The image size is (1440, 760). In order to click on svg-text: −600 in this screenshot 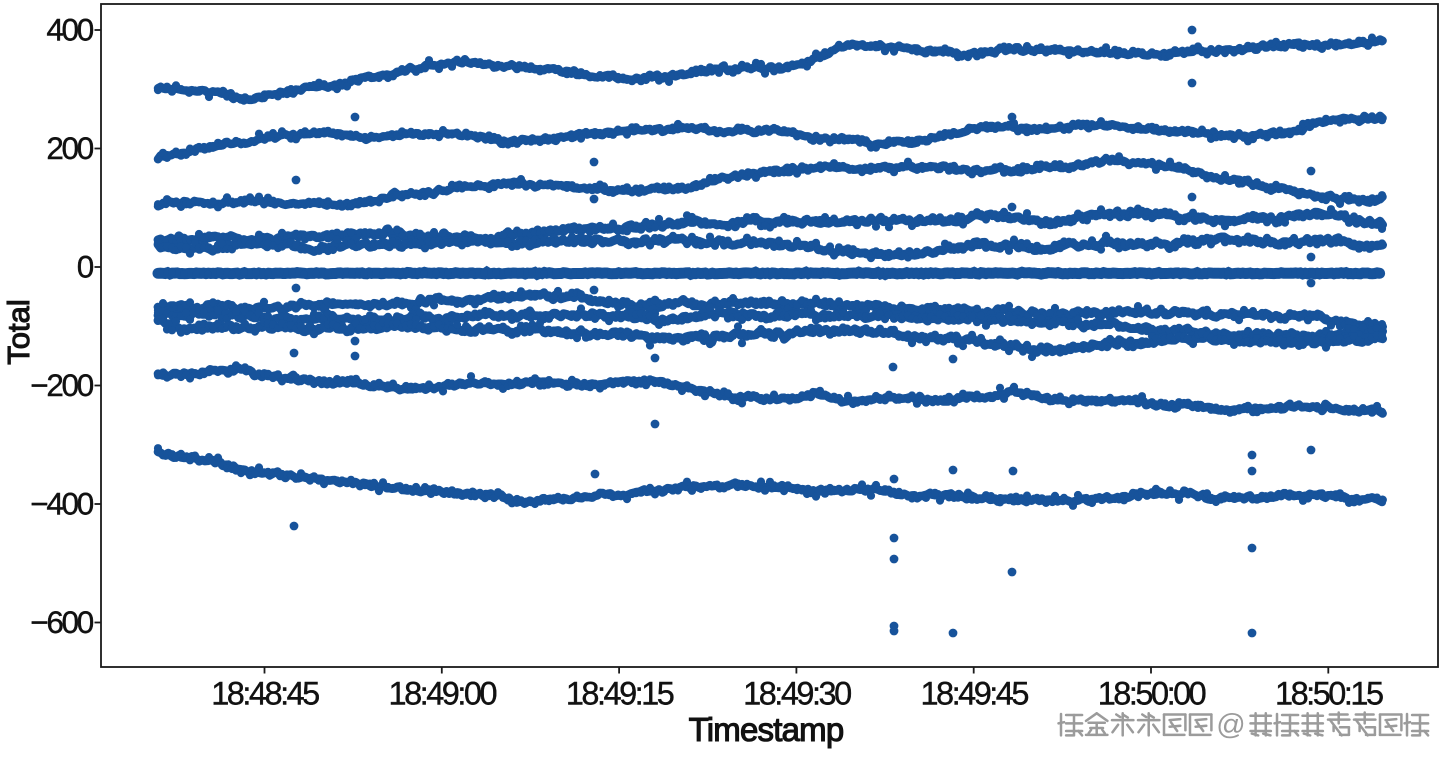, I will do `click(62, 622)`.